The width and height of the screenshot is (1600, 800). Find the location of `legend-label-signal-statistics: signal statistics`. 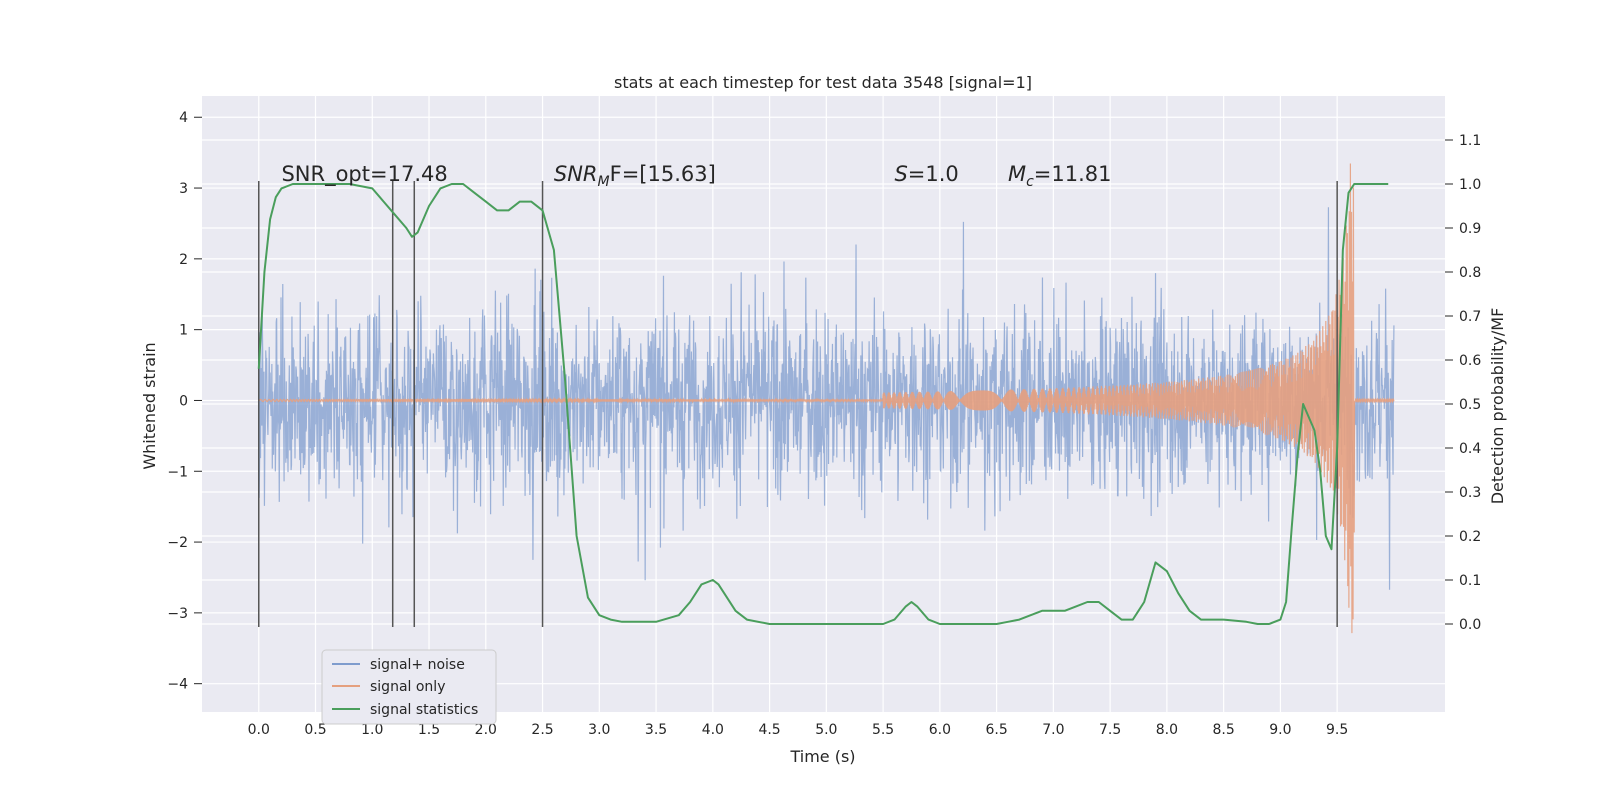

legend-label-signal-statistics: signal statistics is located at coordinates (424, 710).